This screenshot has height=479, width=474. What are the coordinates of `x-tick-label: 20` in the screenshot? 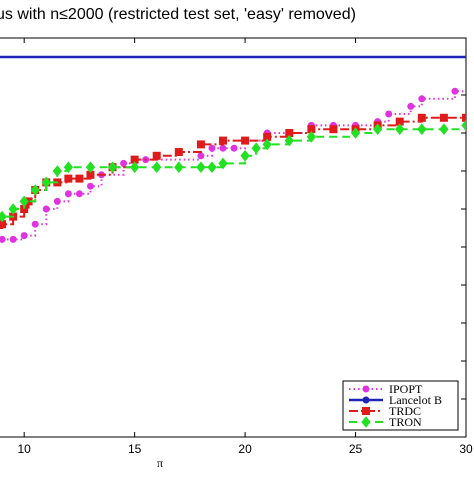 It's located at (245, 449).